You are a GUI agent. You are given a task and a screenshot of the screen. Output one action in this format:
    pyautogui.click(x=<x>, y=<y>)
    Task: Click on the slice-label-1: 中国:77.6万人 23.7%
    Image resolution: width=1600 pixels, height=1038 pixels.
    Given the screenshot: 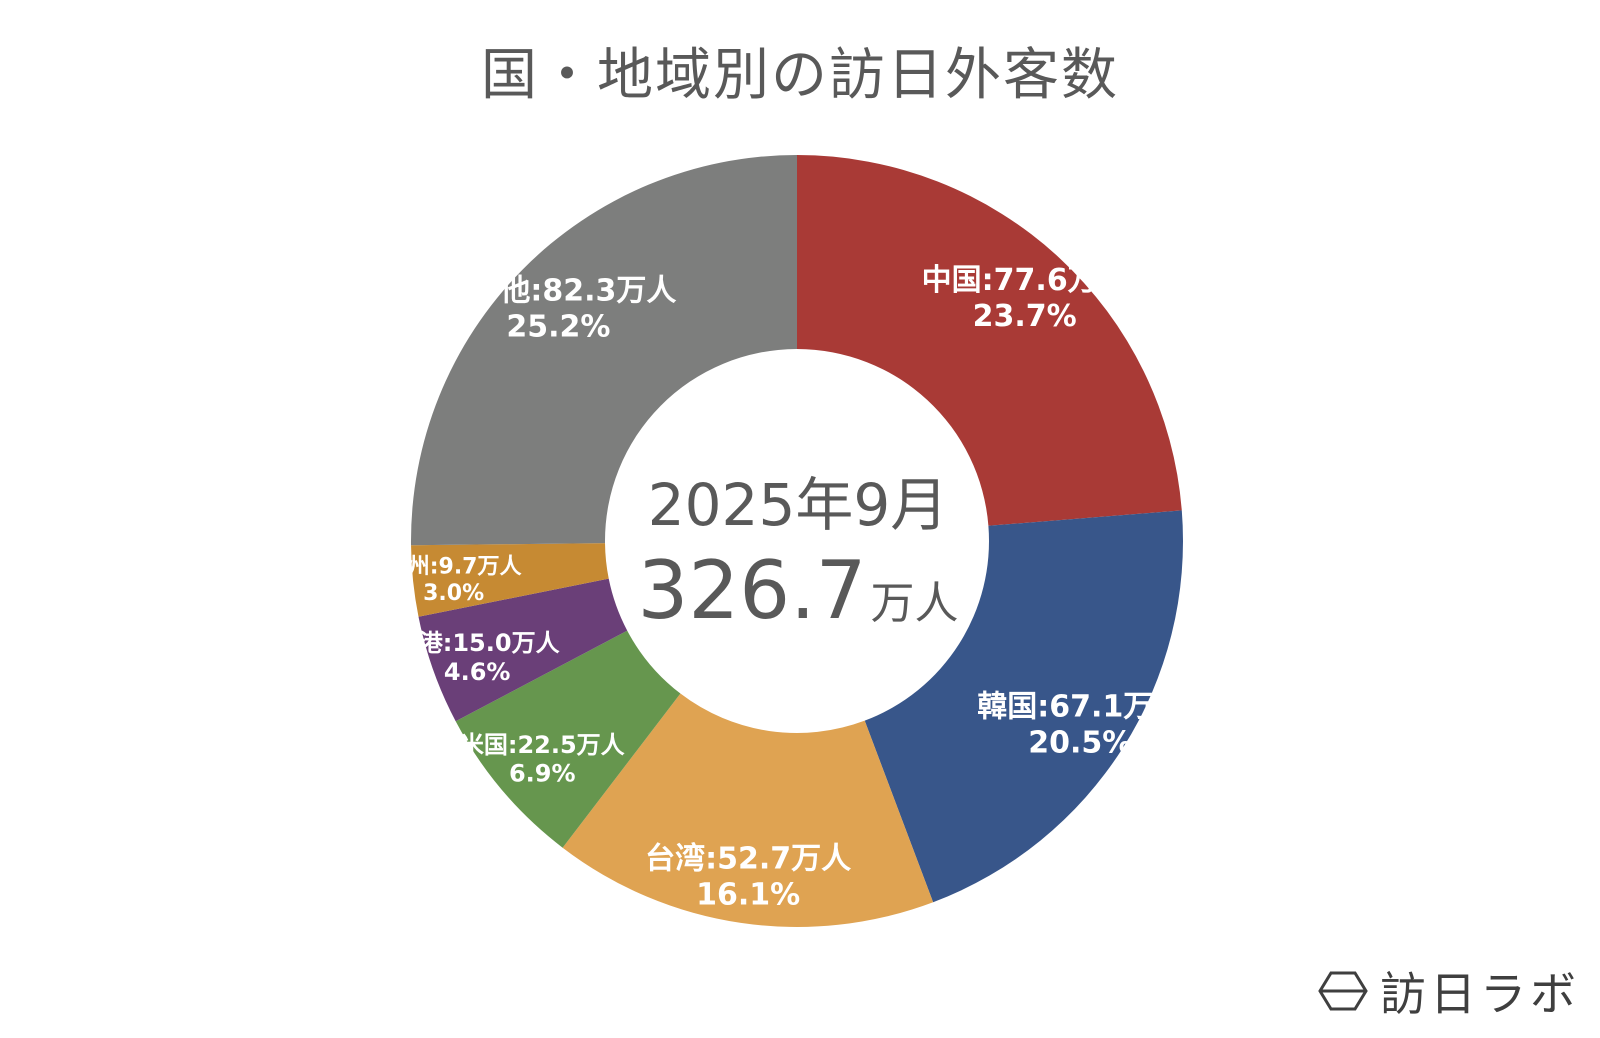 What is the action you would take?
    pyautogui.click(x=1025, y=298)
    